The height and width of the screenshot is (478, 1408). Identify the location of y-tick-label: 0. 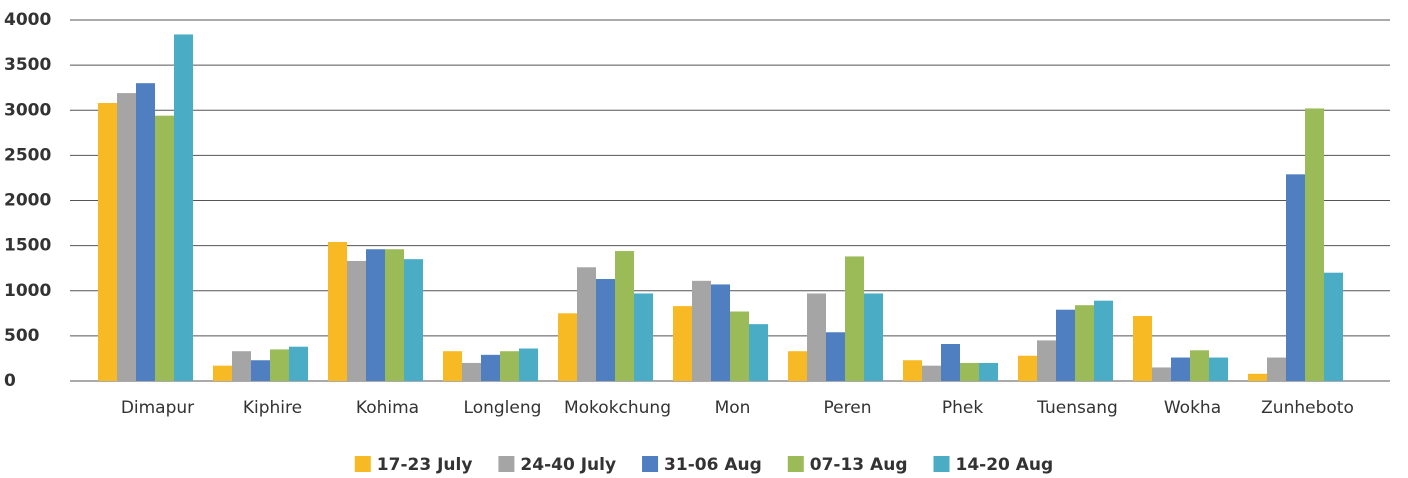
(10, 381).